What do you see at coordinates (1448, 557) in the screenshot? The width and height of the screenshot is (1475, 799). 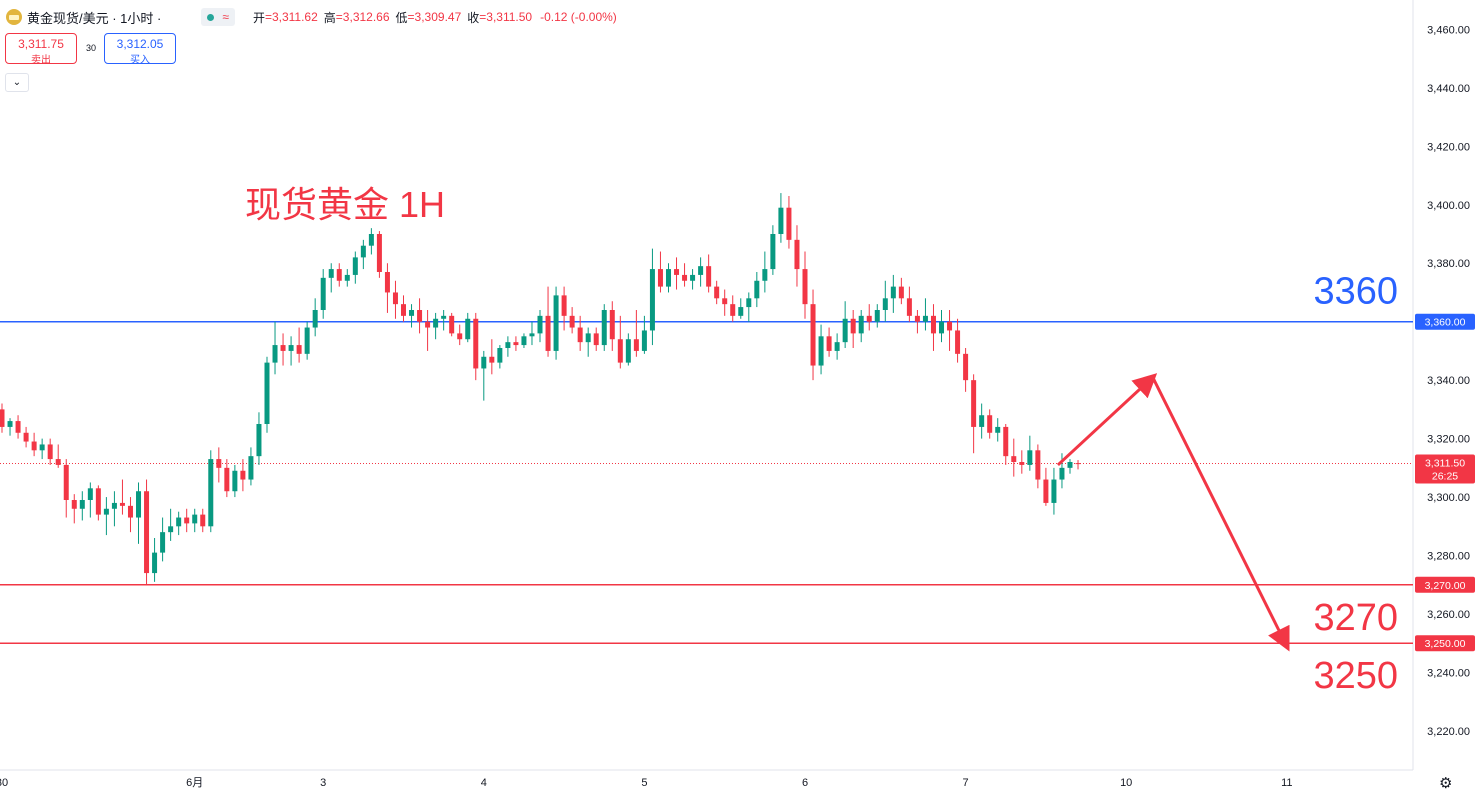 I see `y-tick-label: 3,280.00` at bounding box center [1448, 557].